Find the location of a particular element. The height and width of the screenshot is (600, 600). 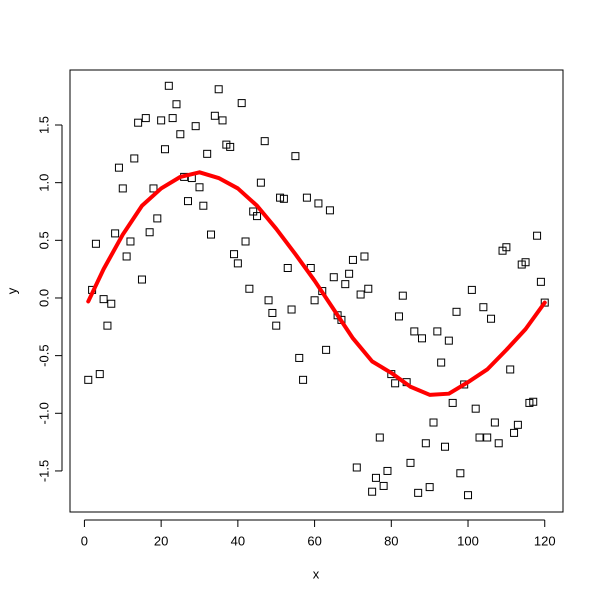

y-tick-label: 0.5 is located at coordinates (43, 240).